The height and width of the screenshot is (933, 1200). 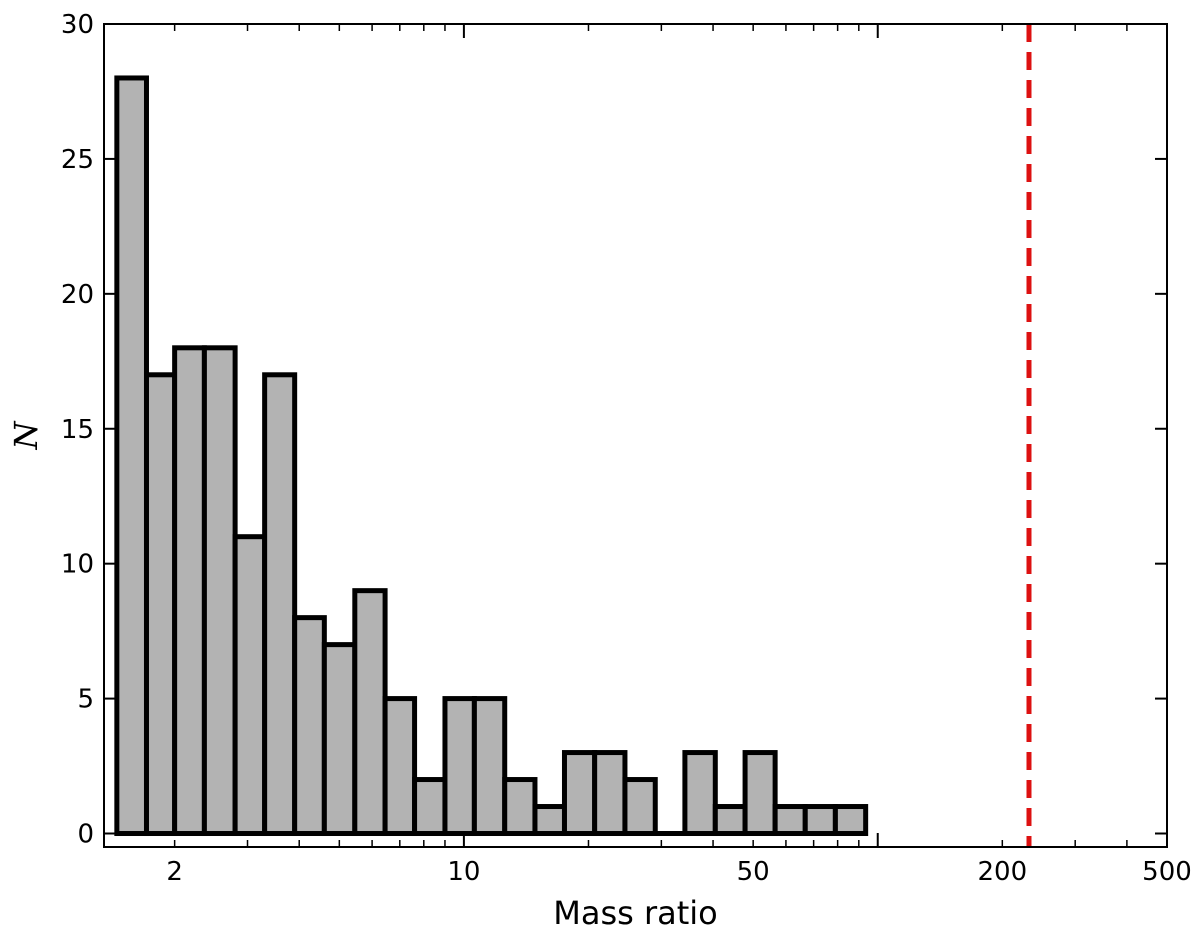 What do you see at coordinates (85, 835) in the screenshot?
I see `y-tick-label-0: 0` at bounding box center [85, 835].